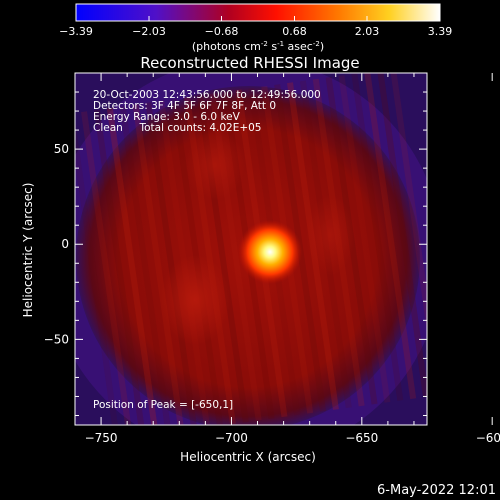 The height and width of the screenshot is (500, 500). What do you see at coordinates (222, 31) in the screenshot?
I see `colorbar-tick-label: −0.68` at bounding box center [222, 31].